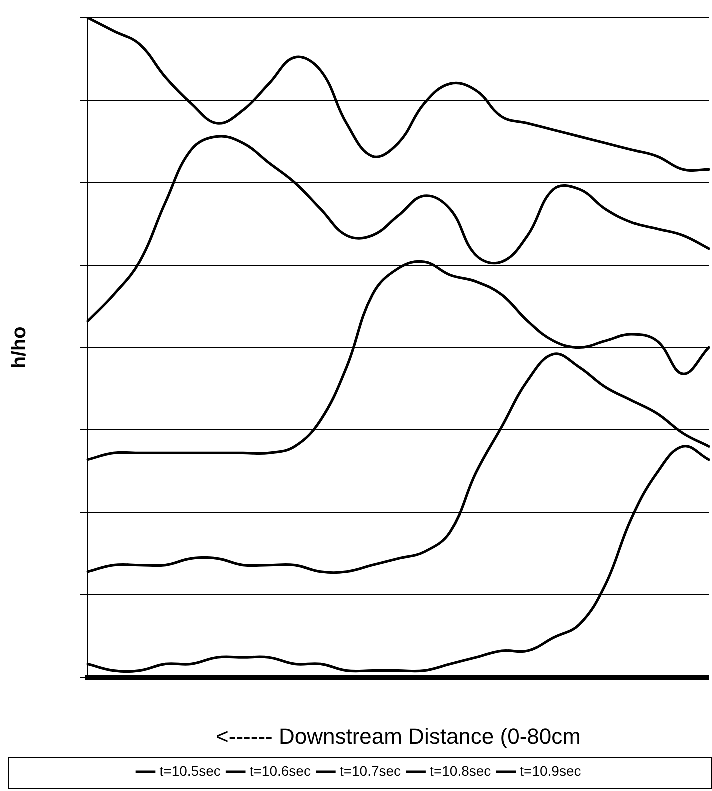 Image resolution: width=712 pixels, height=791 pixels. What do you see at coordinates (280, 770) in the screenshot?
I see `legend-label: t=10.6sec` at bounding box center [280, 770].